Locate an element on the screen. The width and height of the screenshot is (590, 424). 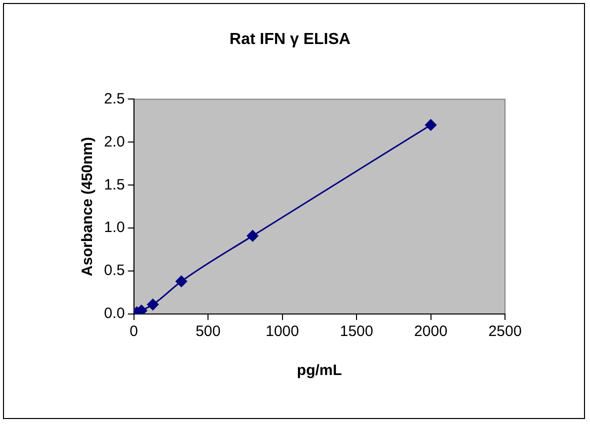
y-tick-label: 1.0 is located at coordinates (114, 227).